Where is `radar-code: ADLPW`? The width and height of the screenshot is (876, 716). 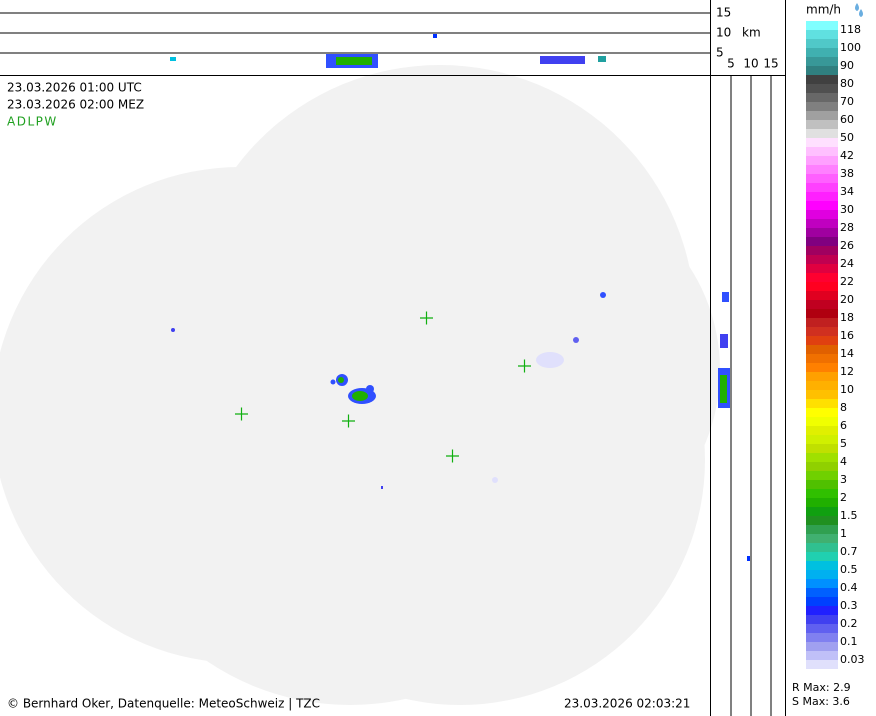
radar-code: ADLPW is located at coordinates (32, 122).